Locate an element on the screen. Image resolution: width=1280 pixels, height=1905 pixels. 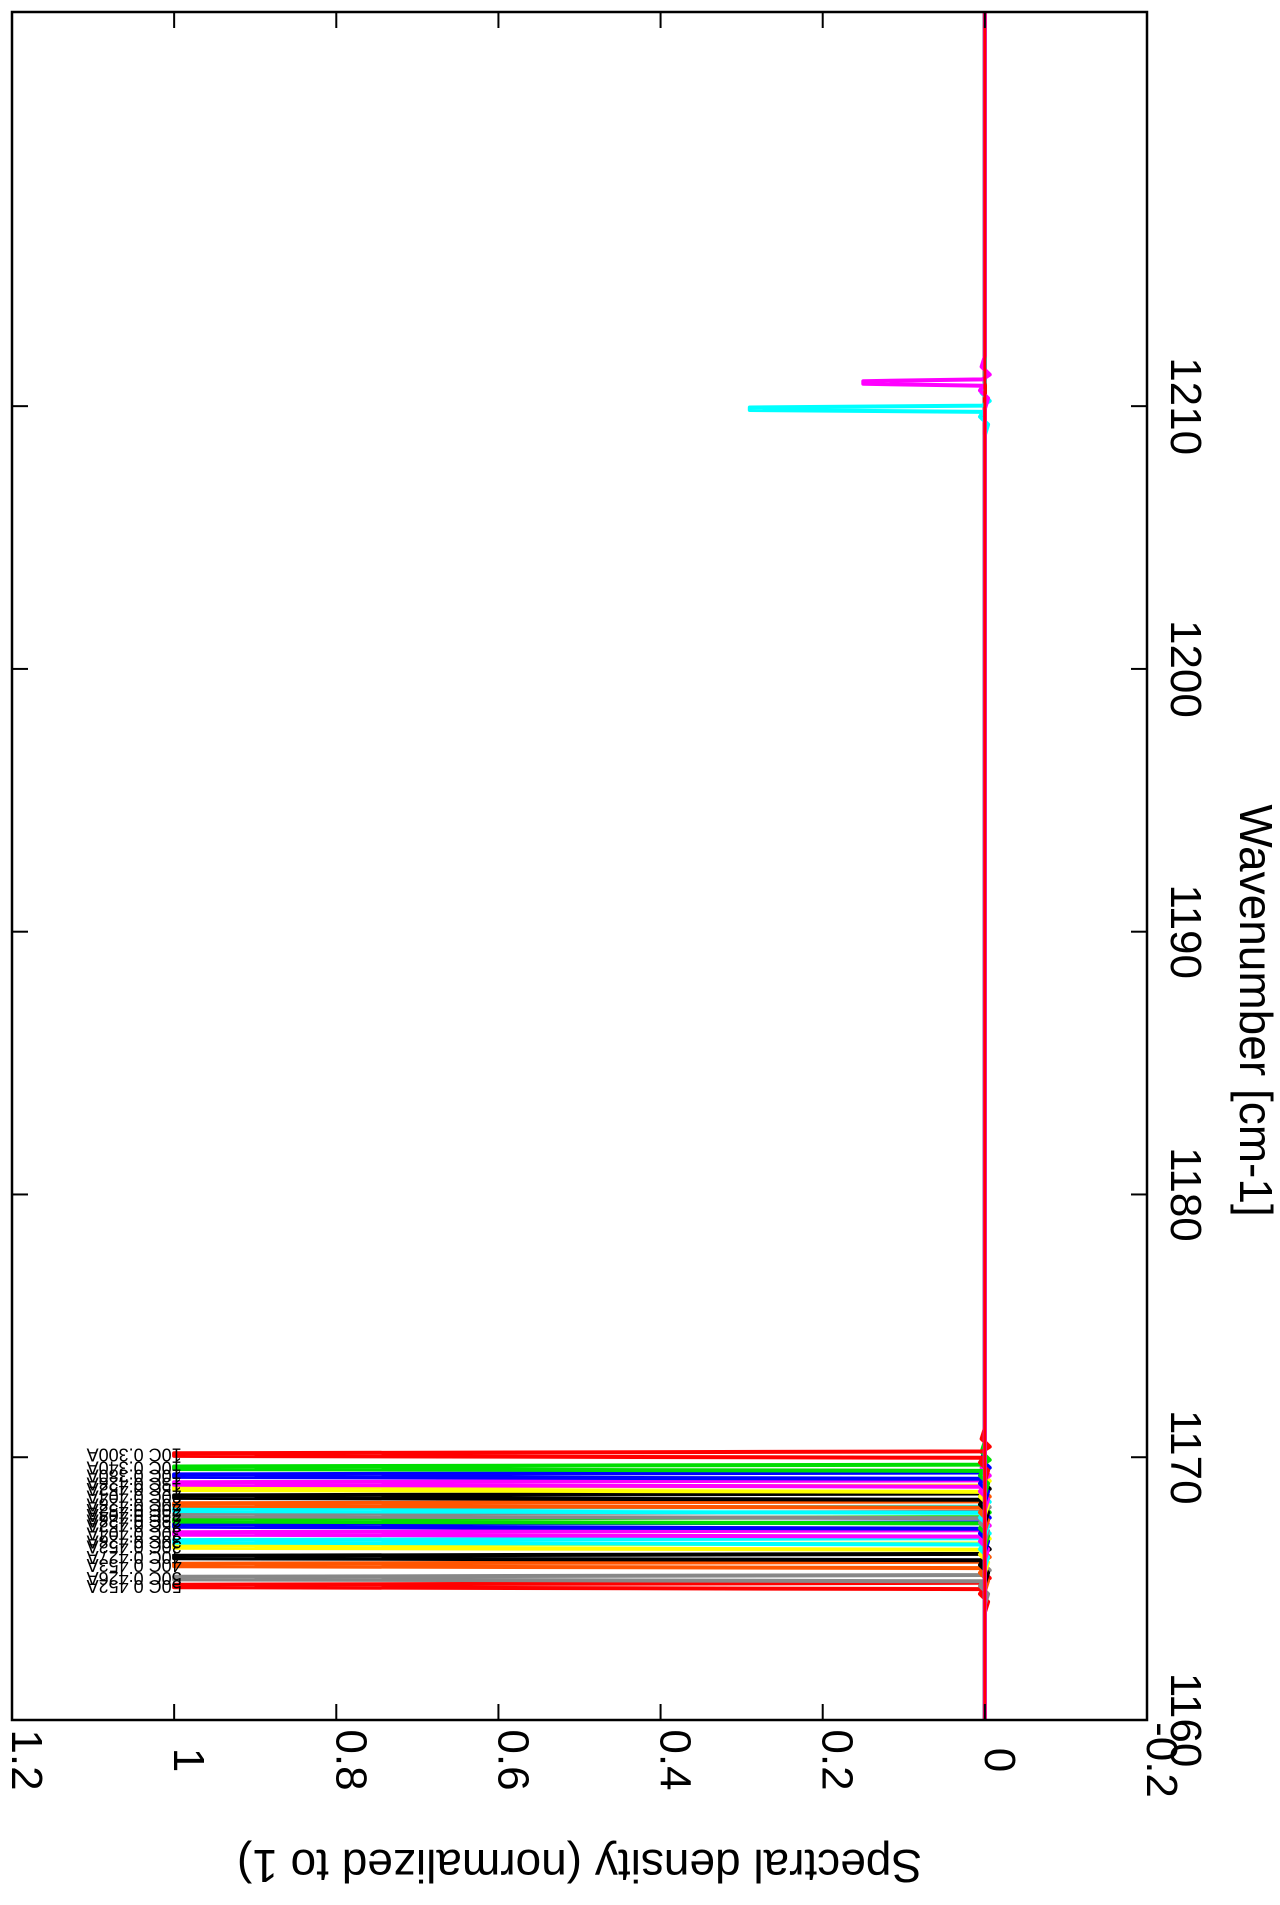
y-tick-label: 0 is located at coordinates (999, 1760).